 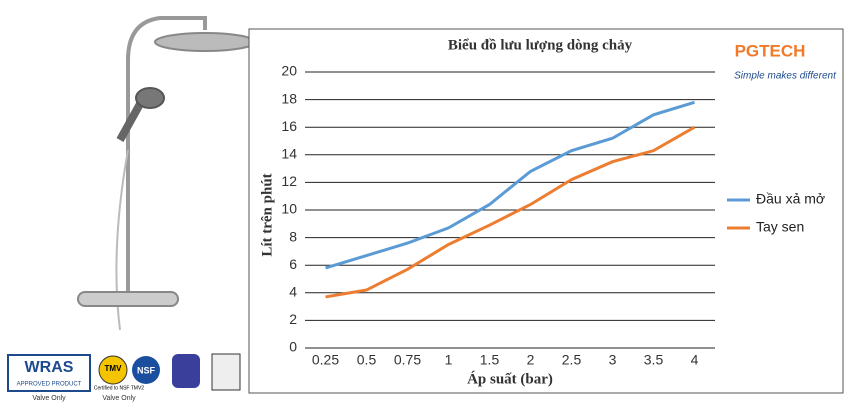 I want to click on nsf-text: NSF, so click(x=146, y=370).